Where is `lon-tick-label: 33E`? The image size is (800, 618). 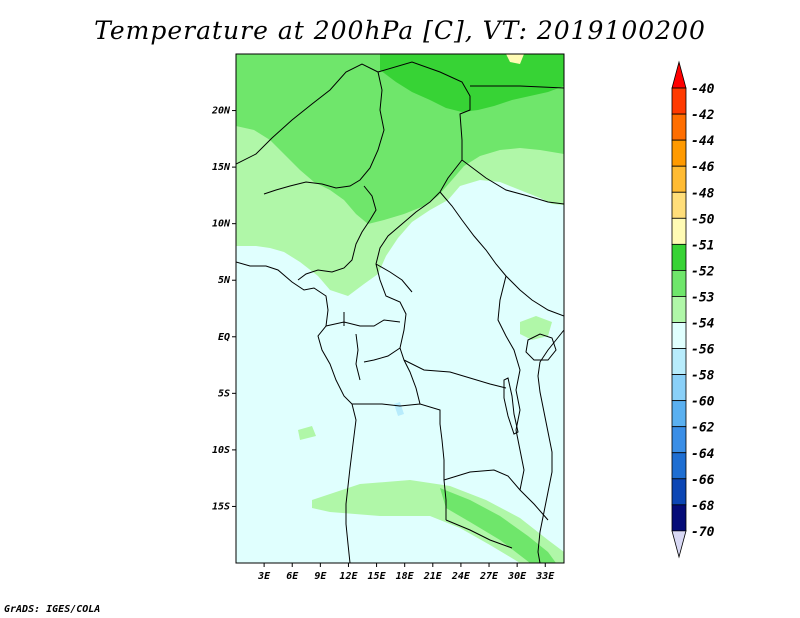 lon-tick-label: 33E is located at coordinates (545, 576).